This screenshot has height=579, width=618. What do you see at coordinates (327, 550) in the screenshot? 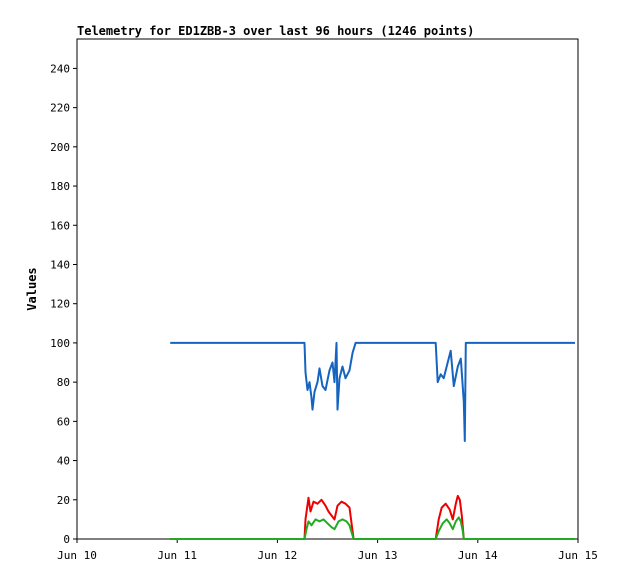
I see `x-axis: Jun 10 Jun 11 Jun 12 Jun 13 Jun 14 Jun 15` at bounding box center [327, 550].